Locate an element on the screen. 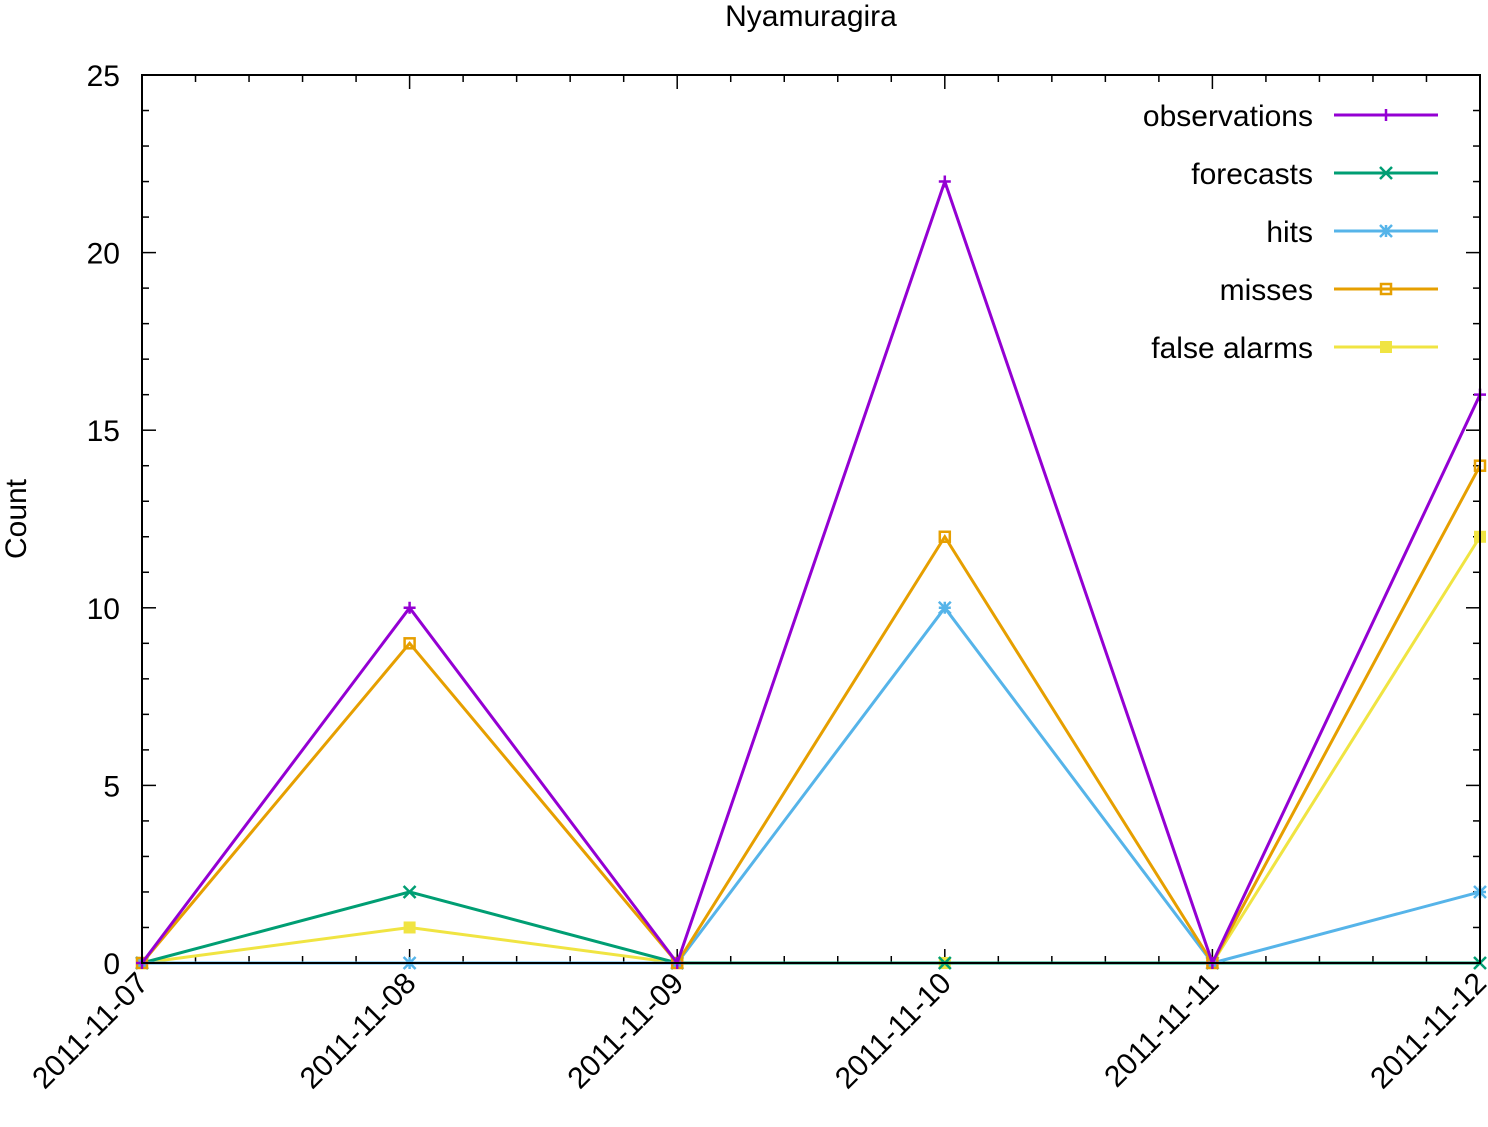 This screenshot has height=1127, width=1488. y-tick-label: 20 is located at coordinates (103, 254).